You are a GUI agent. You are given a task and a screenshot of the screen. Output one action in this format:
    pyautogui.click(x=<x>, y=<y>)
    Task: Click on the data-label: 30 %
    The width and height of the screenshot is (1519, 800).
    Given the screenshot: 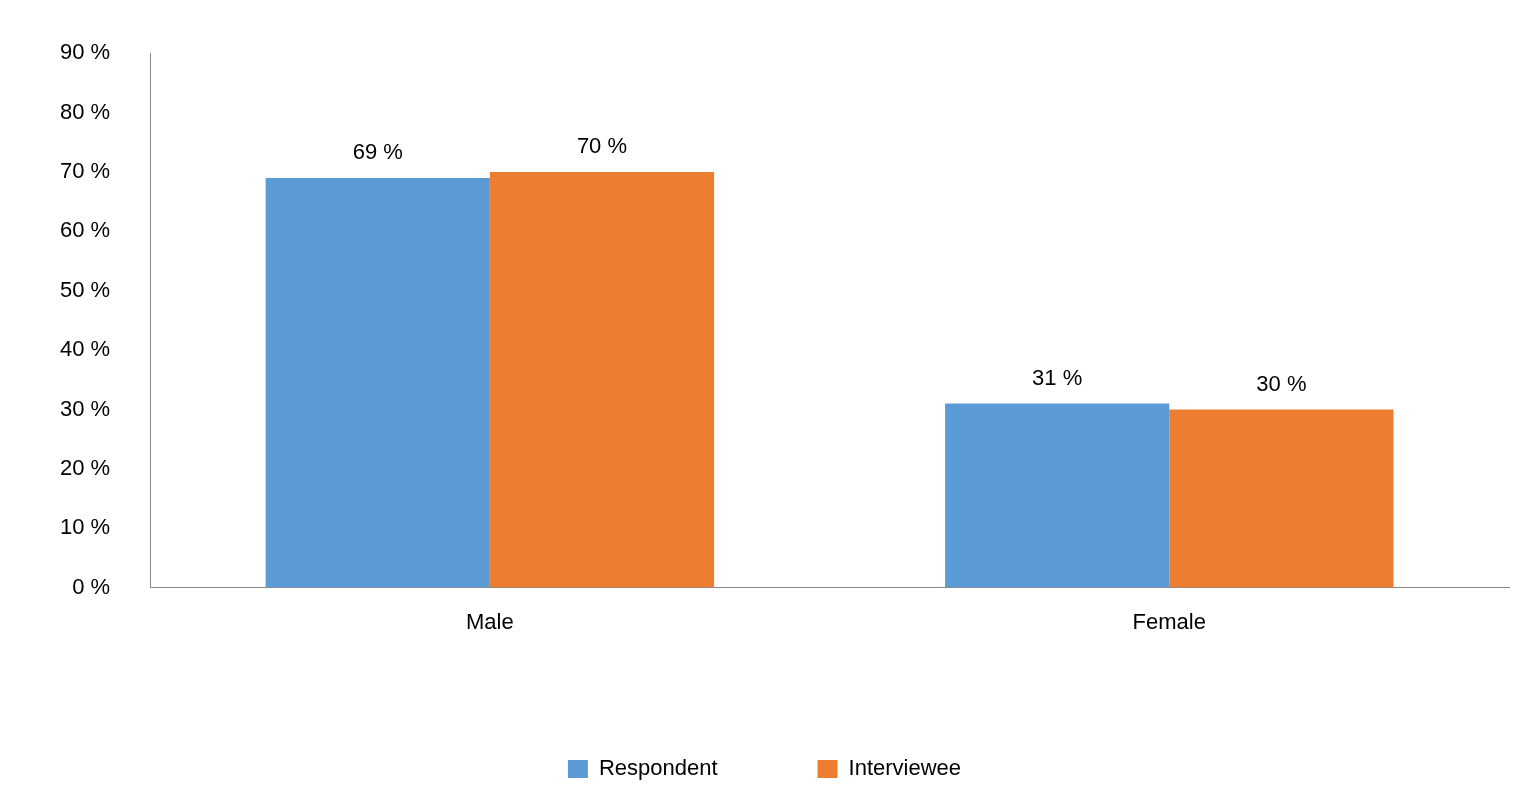 What is the action you would take?
    pyautogui.click(x=1281, y=383)
    